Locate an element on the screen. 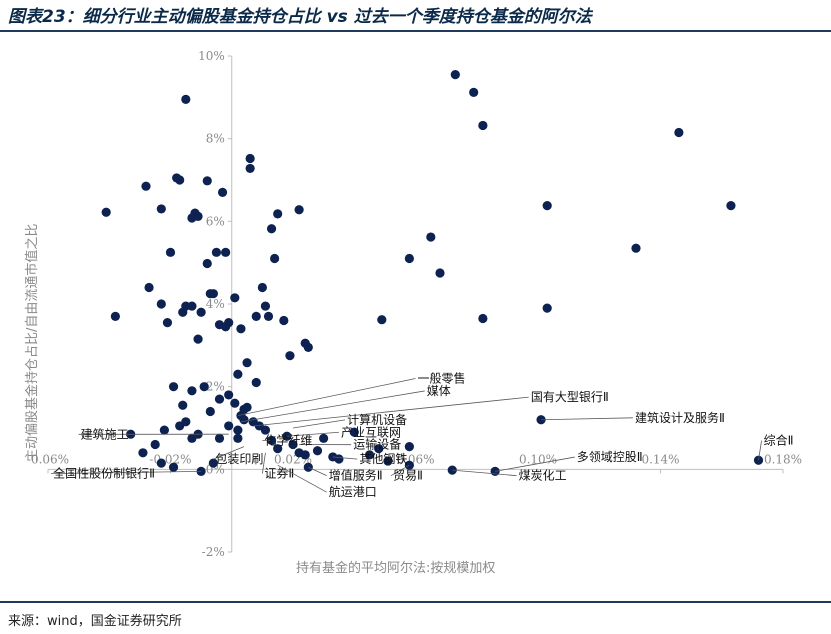 The image size is (831, 634). annotation-label: 其他钢铁 is located at coordinates (383, 459).